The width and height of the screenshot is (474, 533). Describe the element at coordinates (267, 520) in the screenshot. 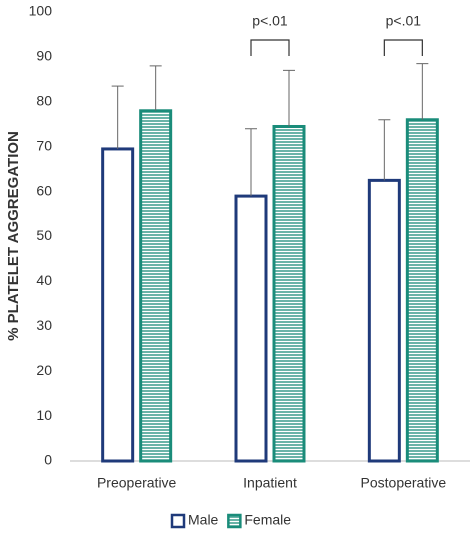

I see `legend-label: Female` at that location.